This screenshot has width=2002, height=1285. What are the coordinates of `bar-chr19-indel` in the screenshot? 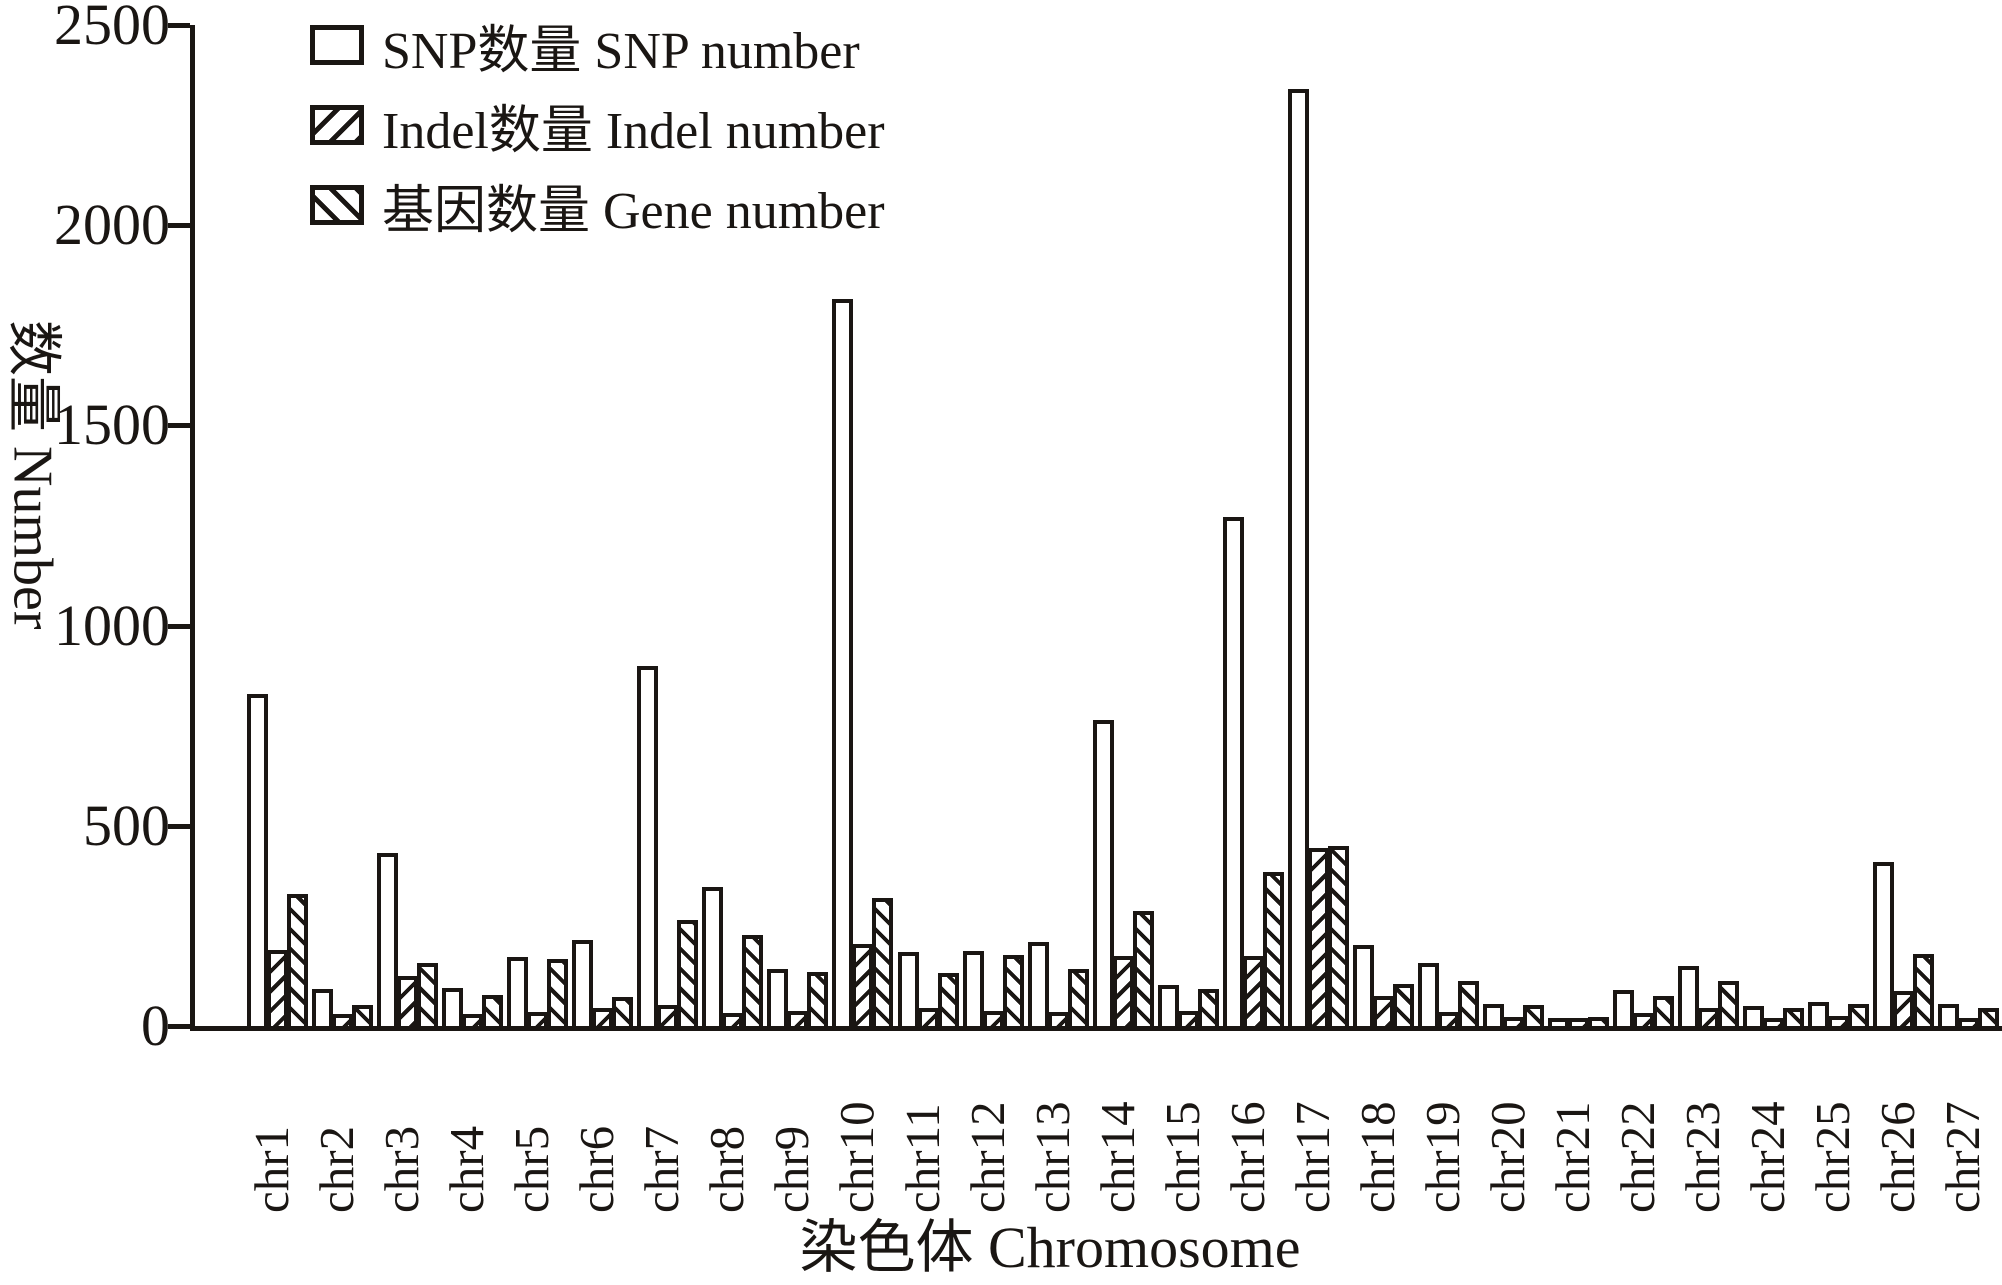 It's located at (1448, 1019).